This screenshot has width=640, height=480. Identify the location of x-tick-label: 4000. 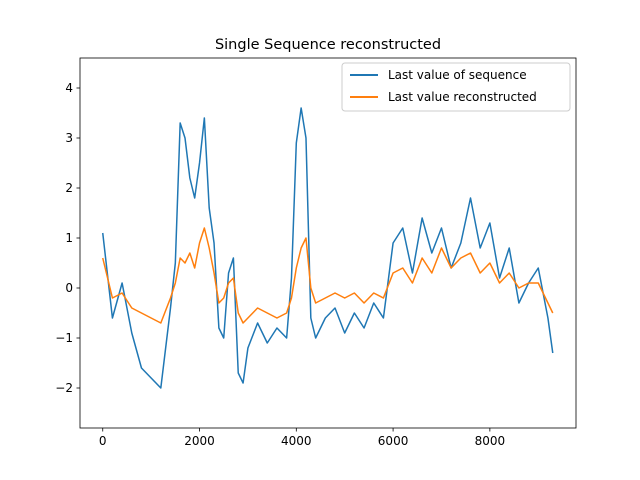
(296, 441).